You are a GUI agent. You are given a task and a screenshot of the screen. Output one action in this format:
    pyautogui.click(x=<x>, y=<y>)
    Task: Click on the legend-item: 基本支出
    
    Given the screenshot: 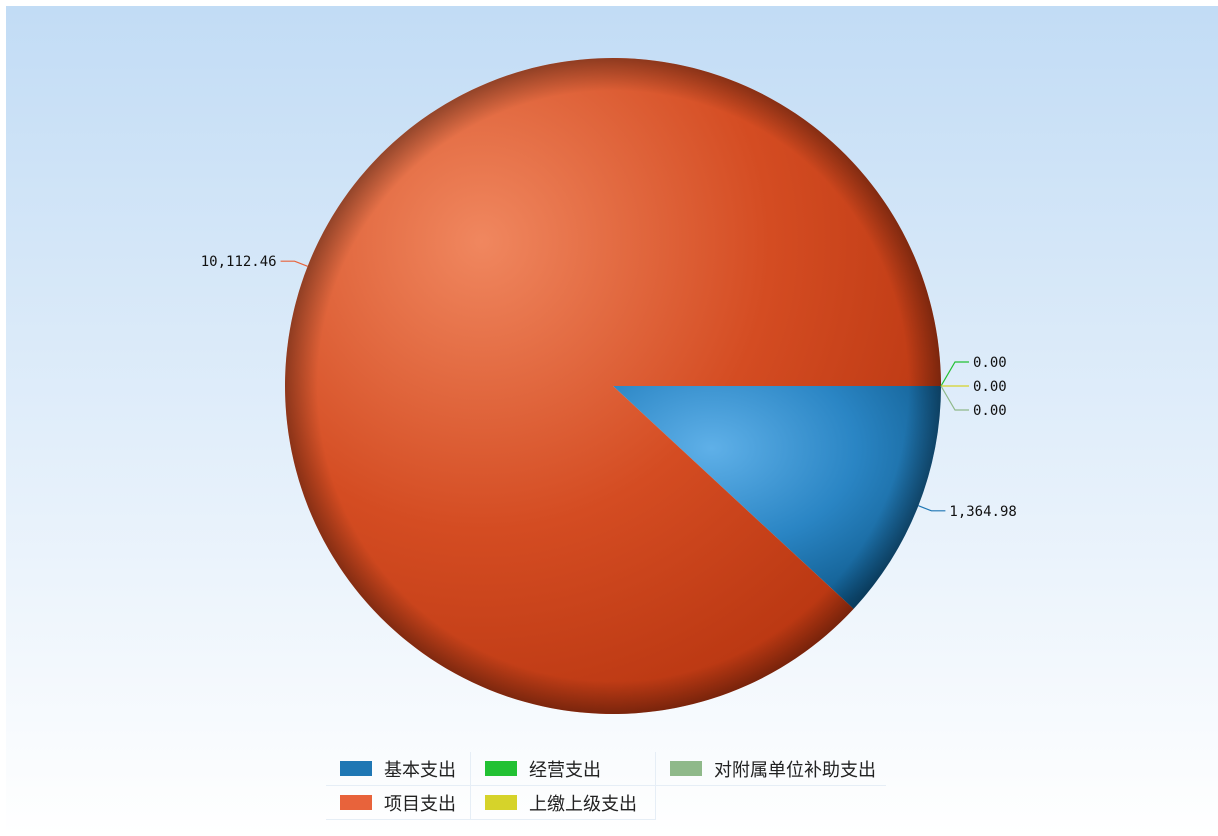 What is the action you would take?
    pyautogui.click(x=398, y=769)
    